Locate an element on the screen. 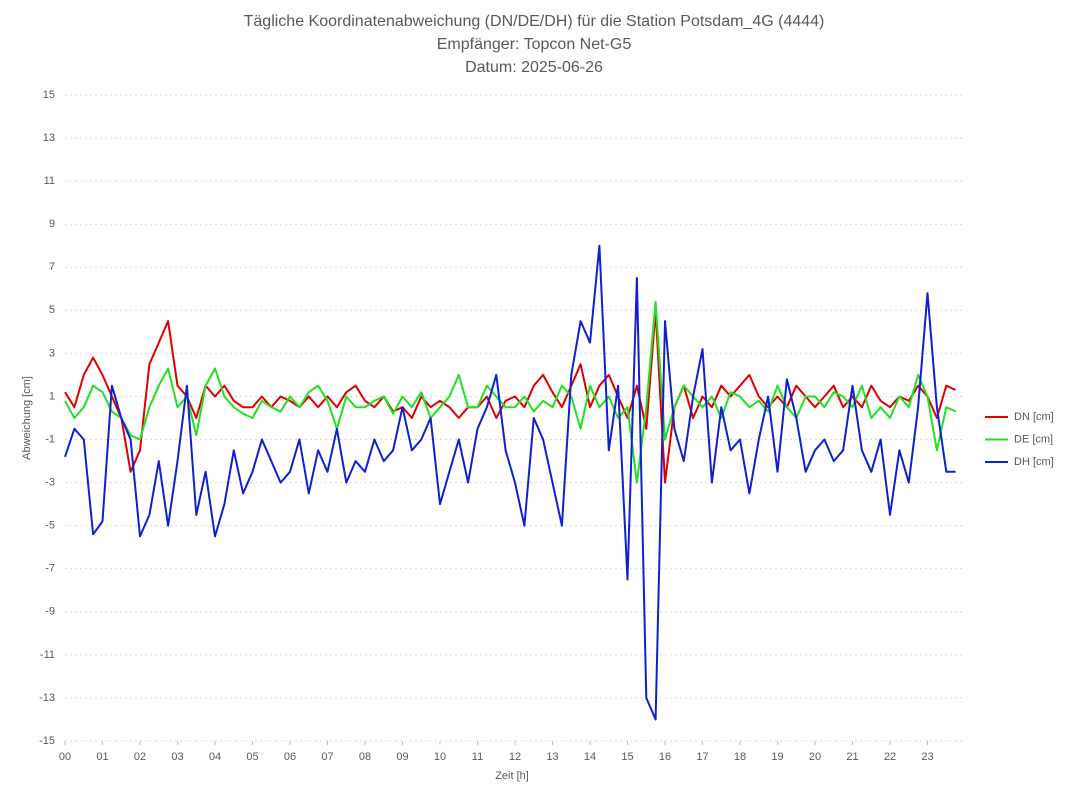  x-tick-label: 21 is located at coordinates (852, 757).